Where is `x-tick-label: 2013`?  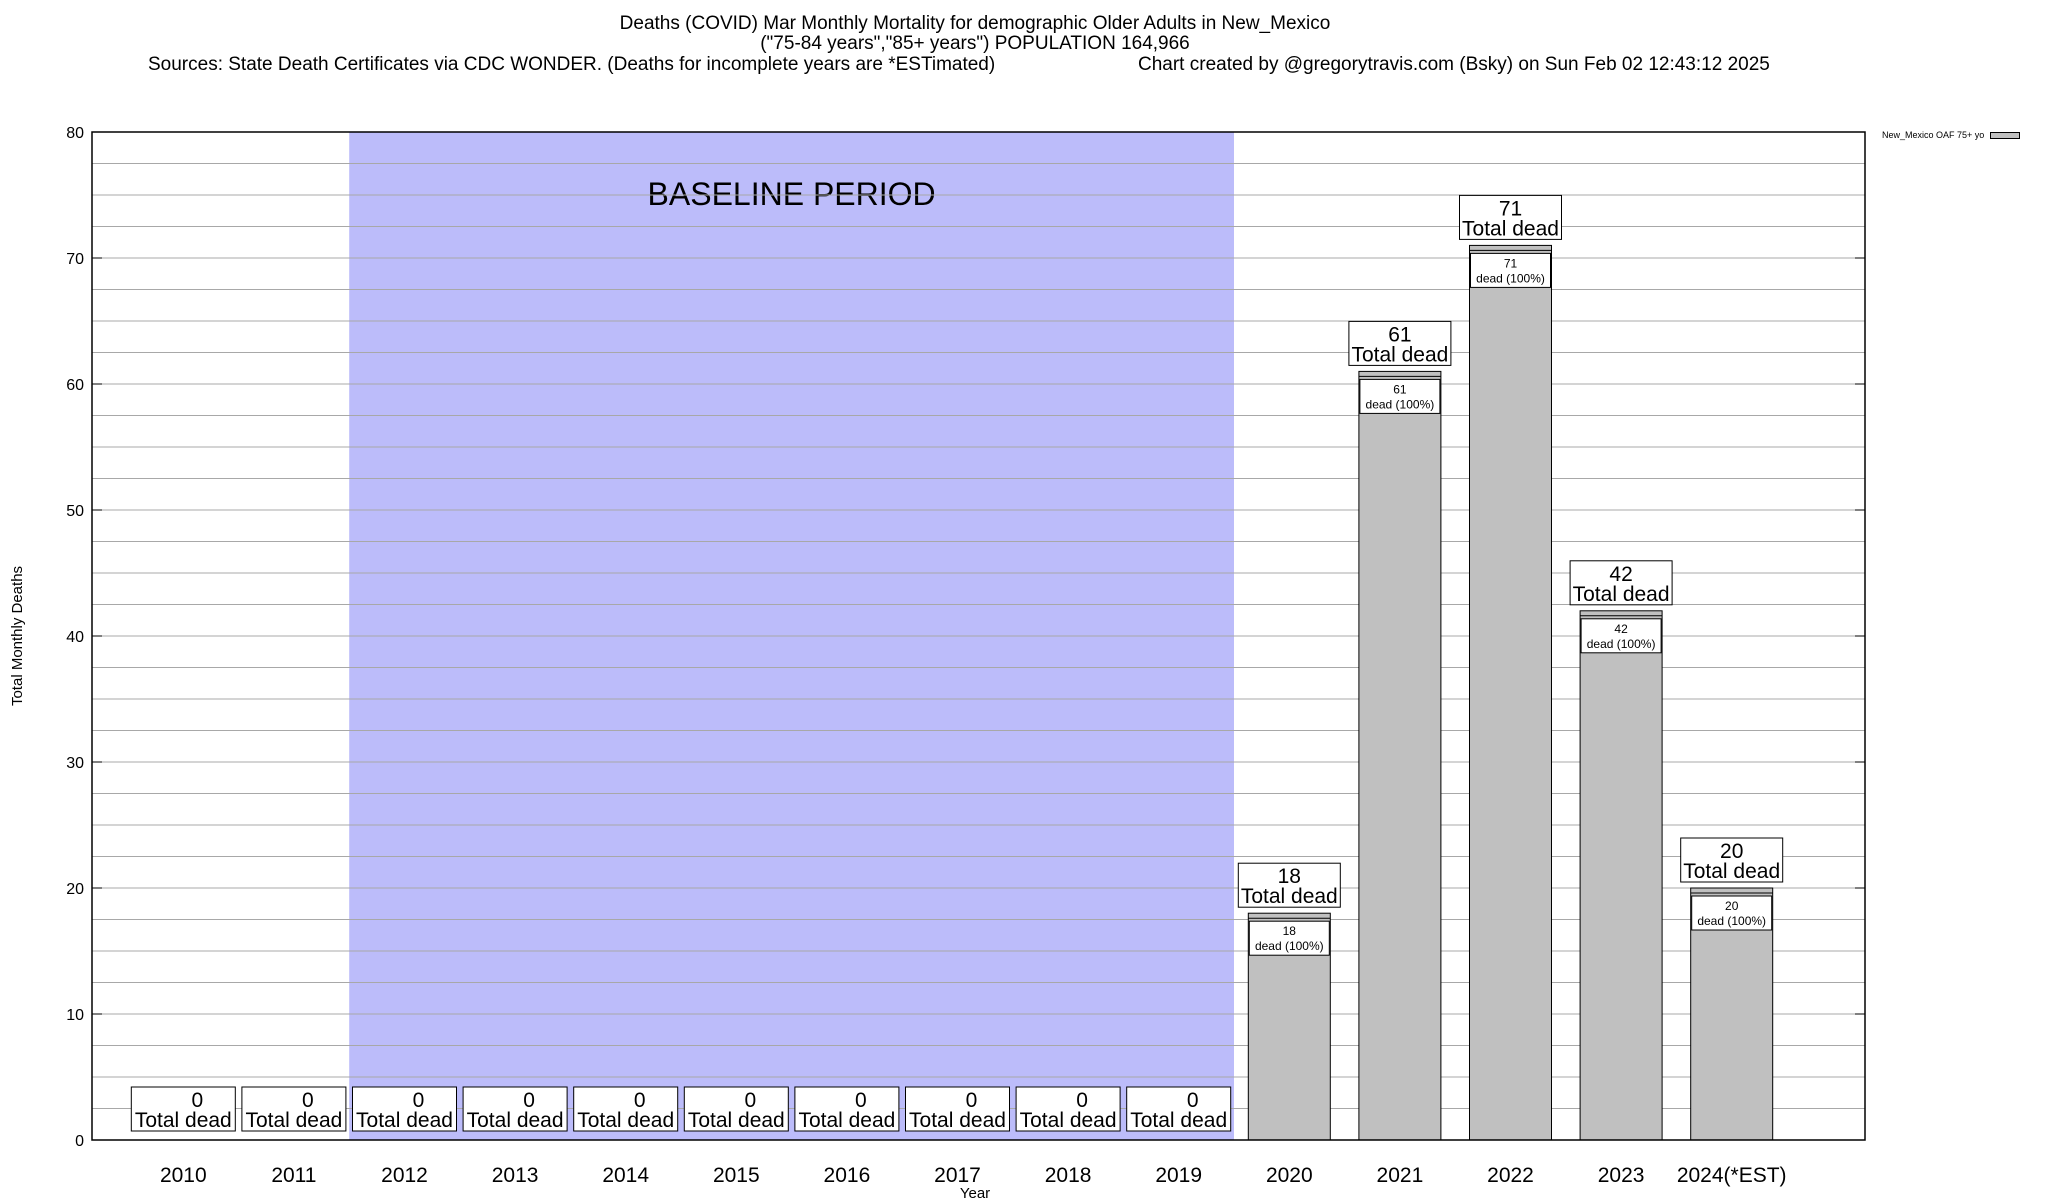
x-tick-label: 2013 is located at coordinates (515, 1175).